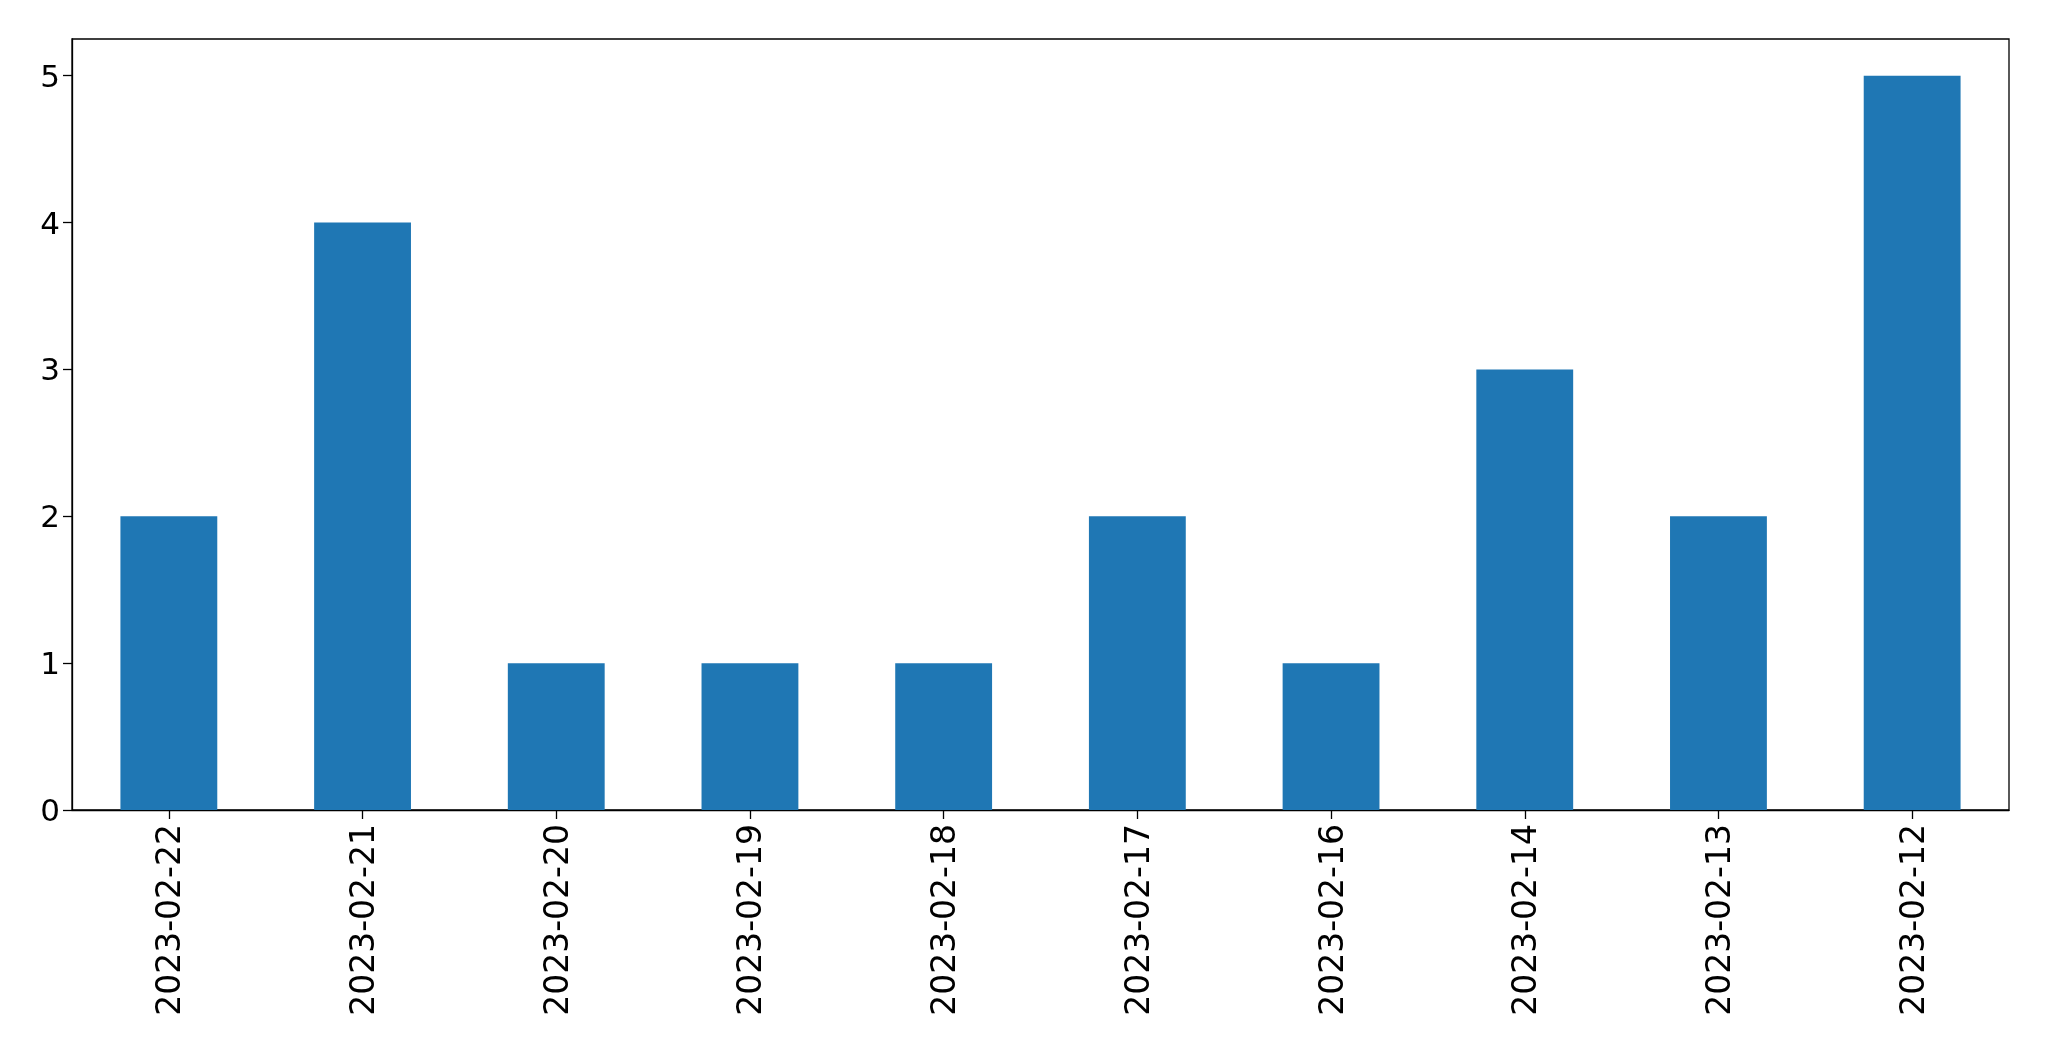  What do you see at coordinates (50, 663) in the screenshot?
I see `y-tick-label: 1` at bounding box center [50, 663].